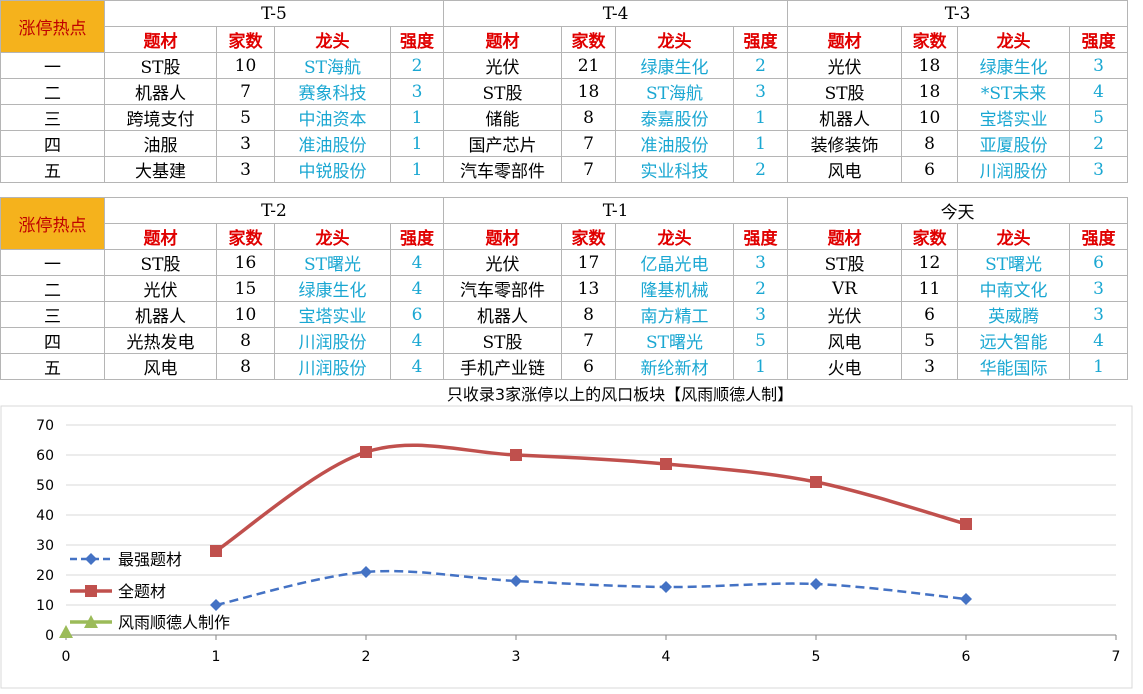 This screenshot has width=1143, height=694. I want to click on rank-cell: 一, so click(52, 65).